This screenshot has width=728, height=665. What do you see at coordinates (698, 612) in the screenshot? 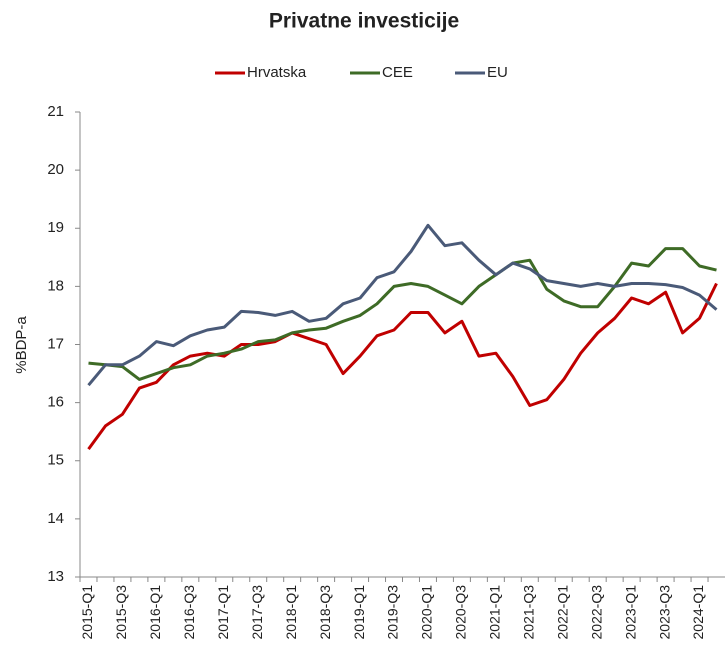
I see `x-tick-label: 2024-Q1` at bounding box center [698, 612].